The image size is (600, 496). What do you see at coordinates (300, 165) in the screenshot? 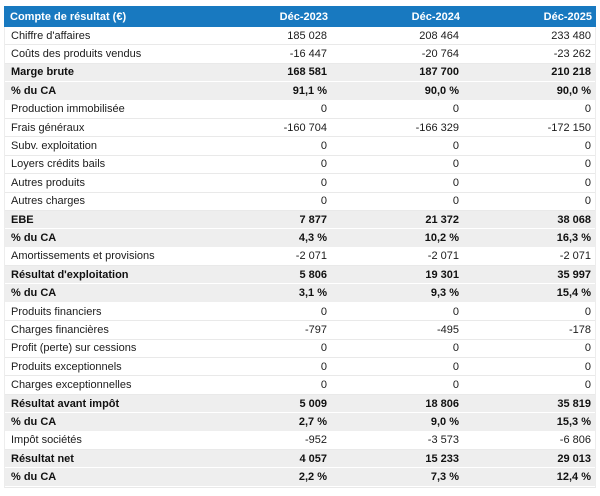
I see `table-row: Loyers crédits bails 0 0 0` at bounding box center [300, 165].